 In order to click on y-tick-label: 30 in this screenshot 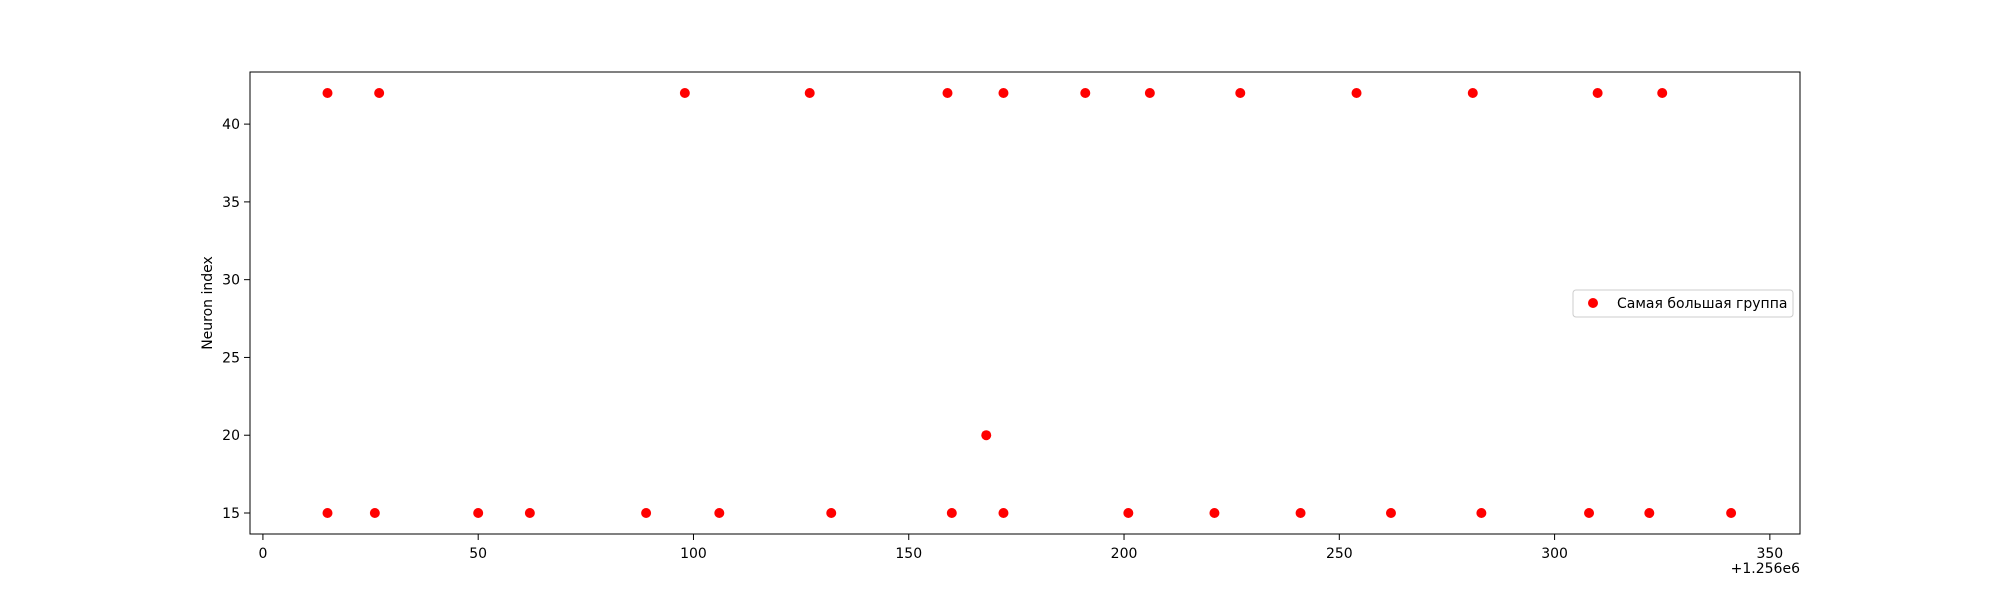, I will do `click(231, 281)`.